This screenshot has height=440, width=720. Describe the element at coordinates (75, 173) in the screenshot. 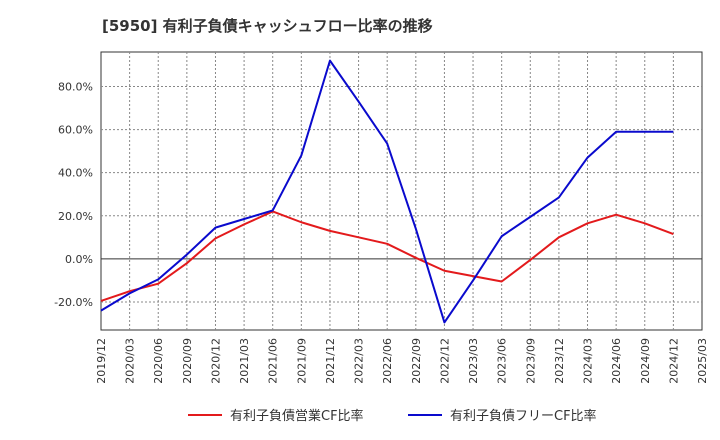

I see `y-tick-label: 40.0%` at that location.